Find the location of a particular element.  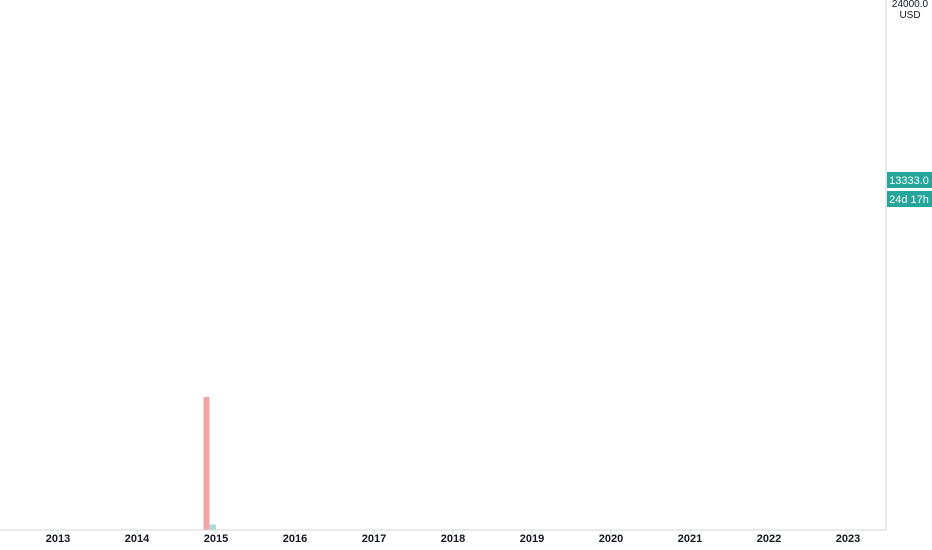

price-axis-header-value: 24000.0 is located at coordinates (910, 5).